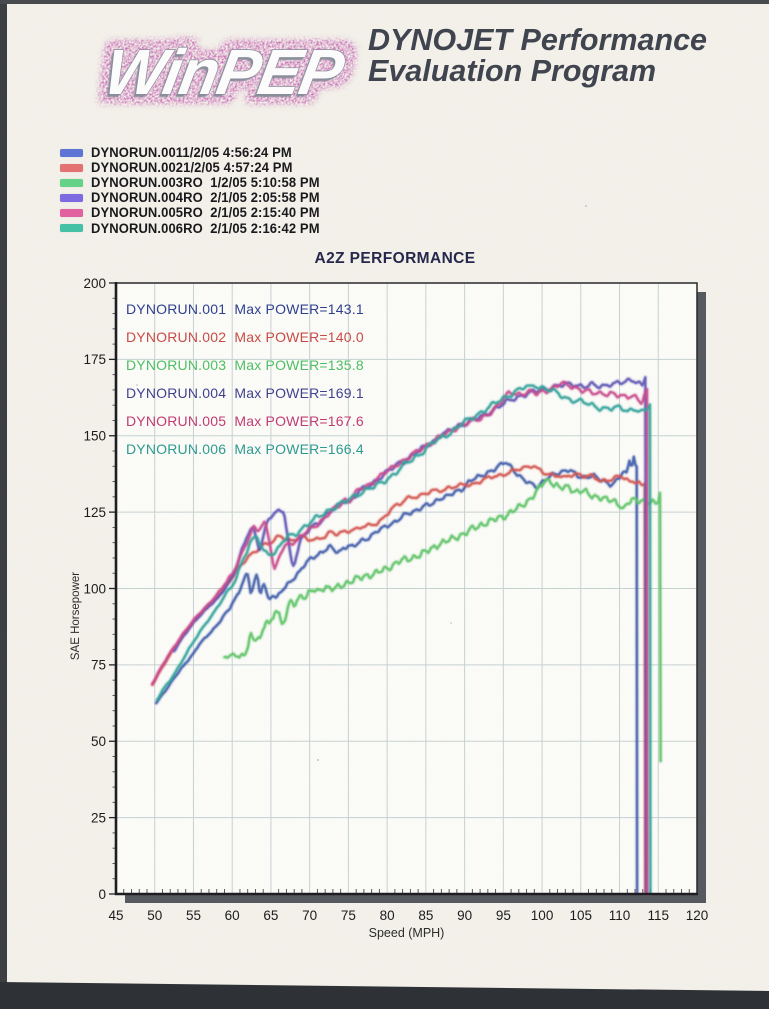 The height and width of the screenshot is (1009, 769). What do you see at coordinates (98, 665) in the screenshot?
I see `y-tick-label-75: 75` at bounding box center [98, 665].